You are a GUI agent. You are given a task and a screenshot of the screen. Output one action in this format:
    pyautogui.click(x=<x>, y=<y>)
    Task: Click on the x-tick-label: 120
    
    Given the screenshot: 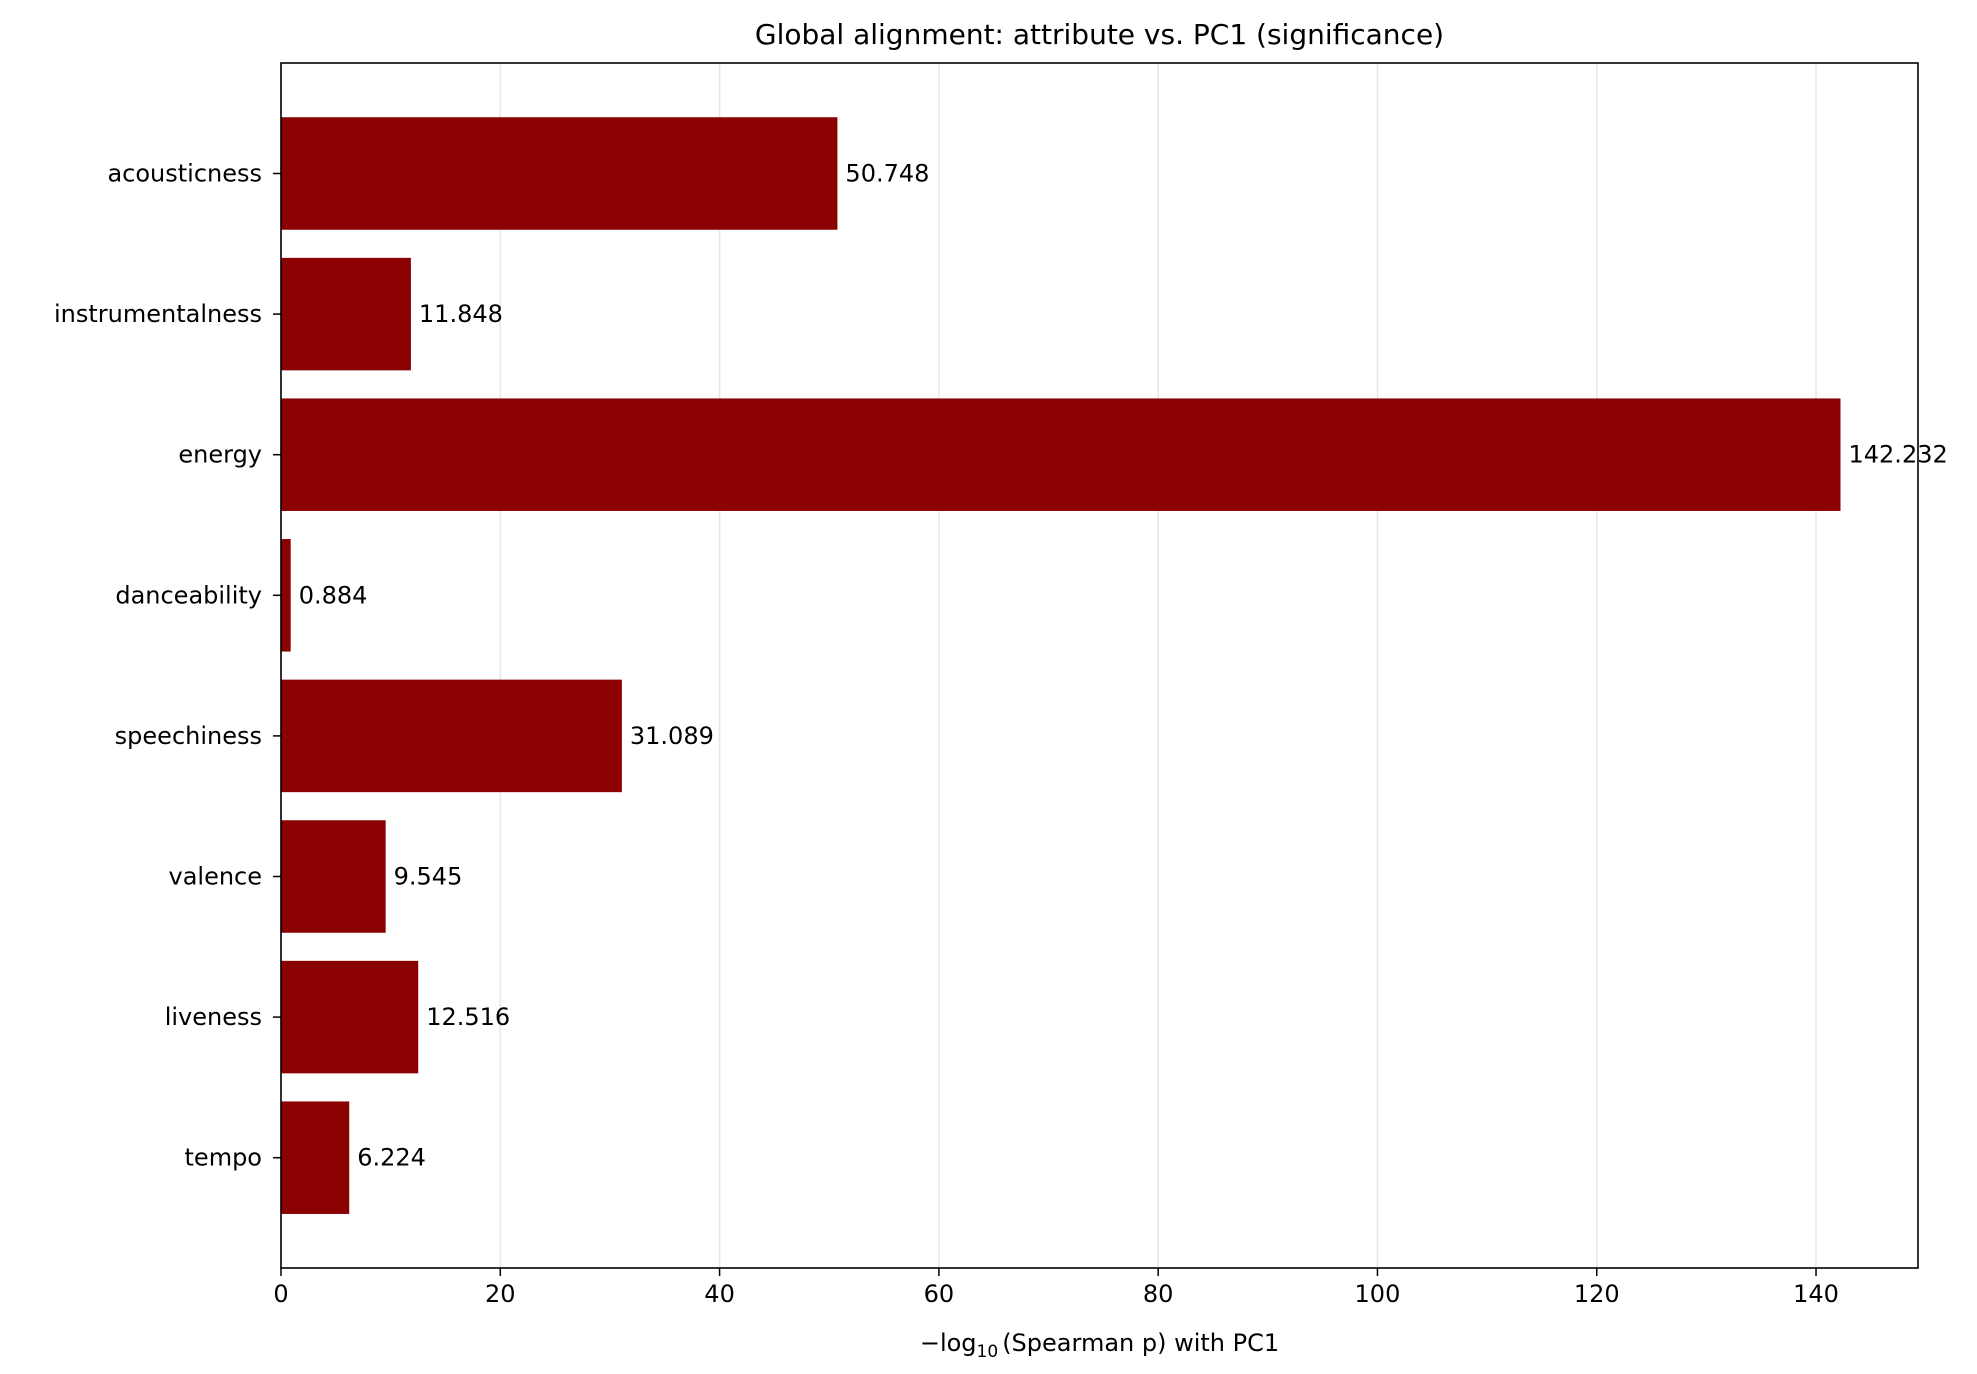 What is the action you would take?
    pyautogui.click(x=1597, y=1294)
    